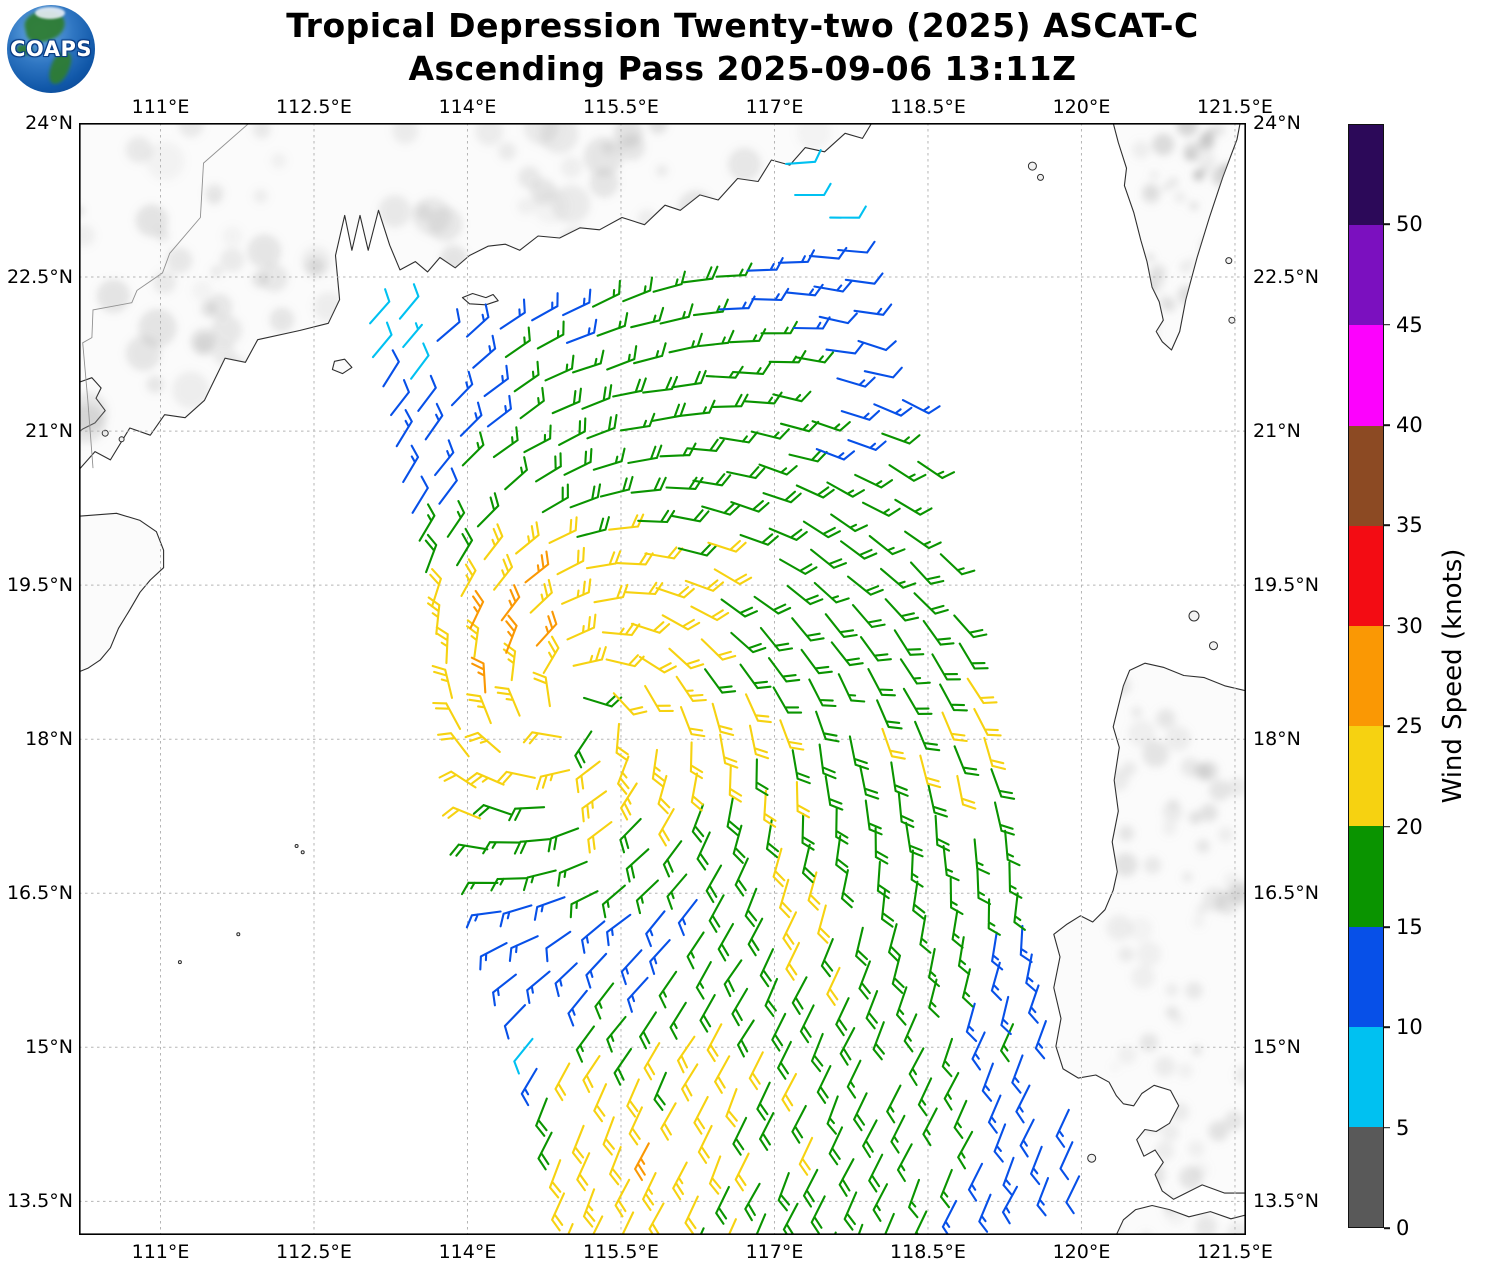 The image size is (1485, 1264). I want to click on lon-tick-label-top: 112.5°E, so click(314, 107).